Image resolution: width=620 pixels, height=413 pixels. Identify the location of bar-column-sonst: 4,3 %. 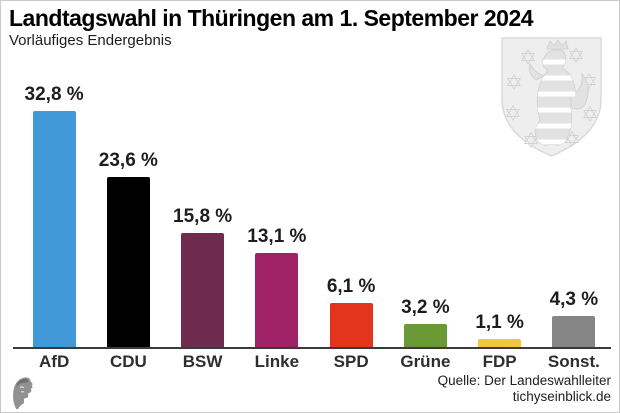
(574, 174).